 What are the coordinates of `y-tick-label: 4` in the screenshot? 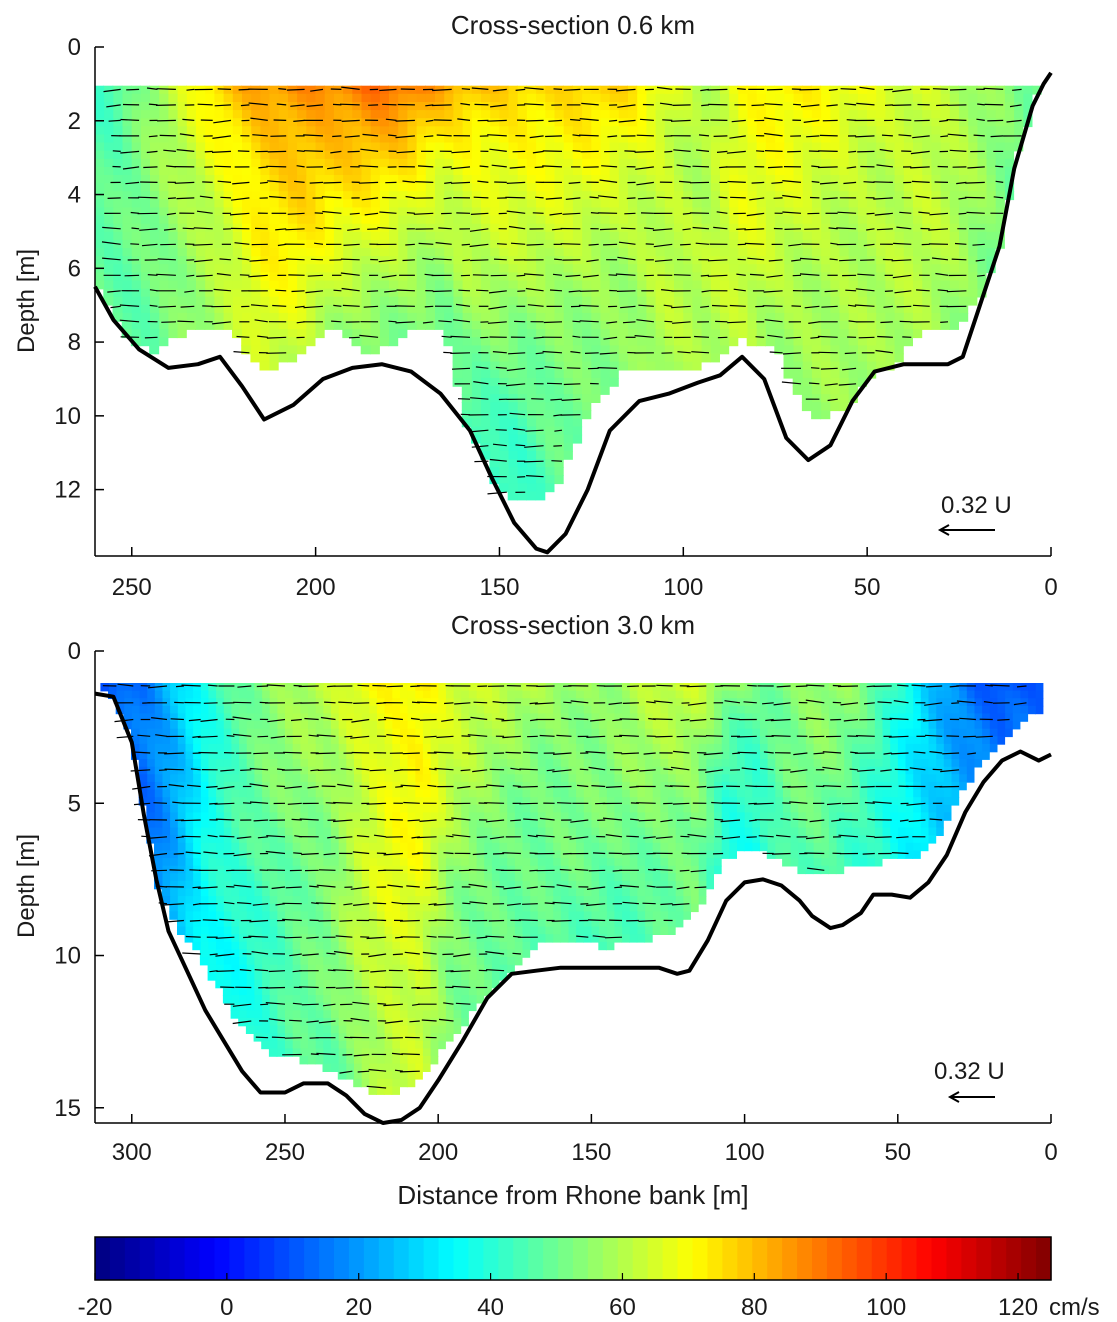 It's located at (74, 195).